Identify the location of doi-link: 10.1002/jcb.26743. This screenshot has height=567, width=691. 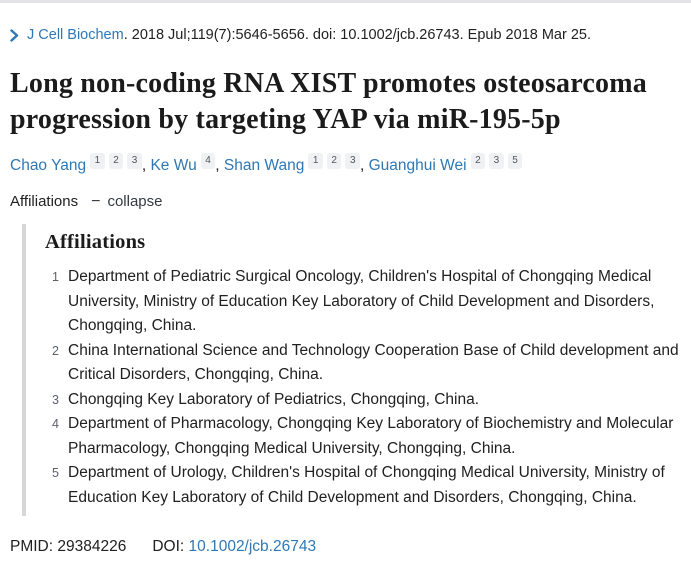
(252, 546).